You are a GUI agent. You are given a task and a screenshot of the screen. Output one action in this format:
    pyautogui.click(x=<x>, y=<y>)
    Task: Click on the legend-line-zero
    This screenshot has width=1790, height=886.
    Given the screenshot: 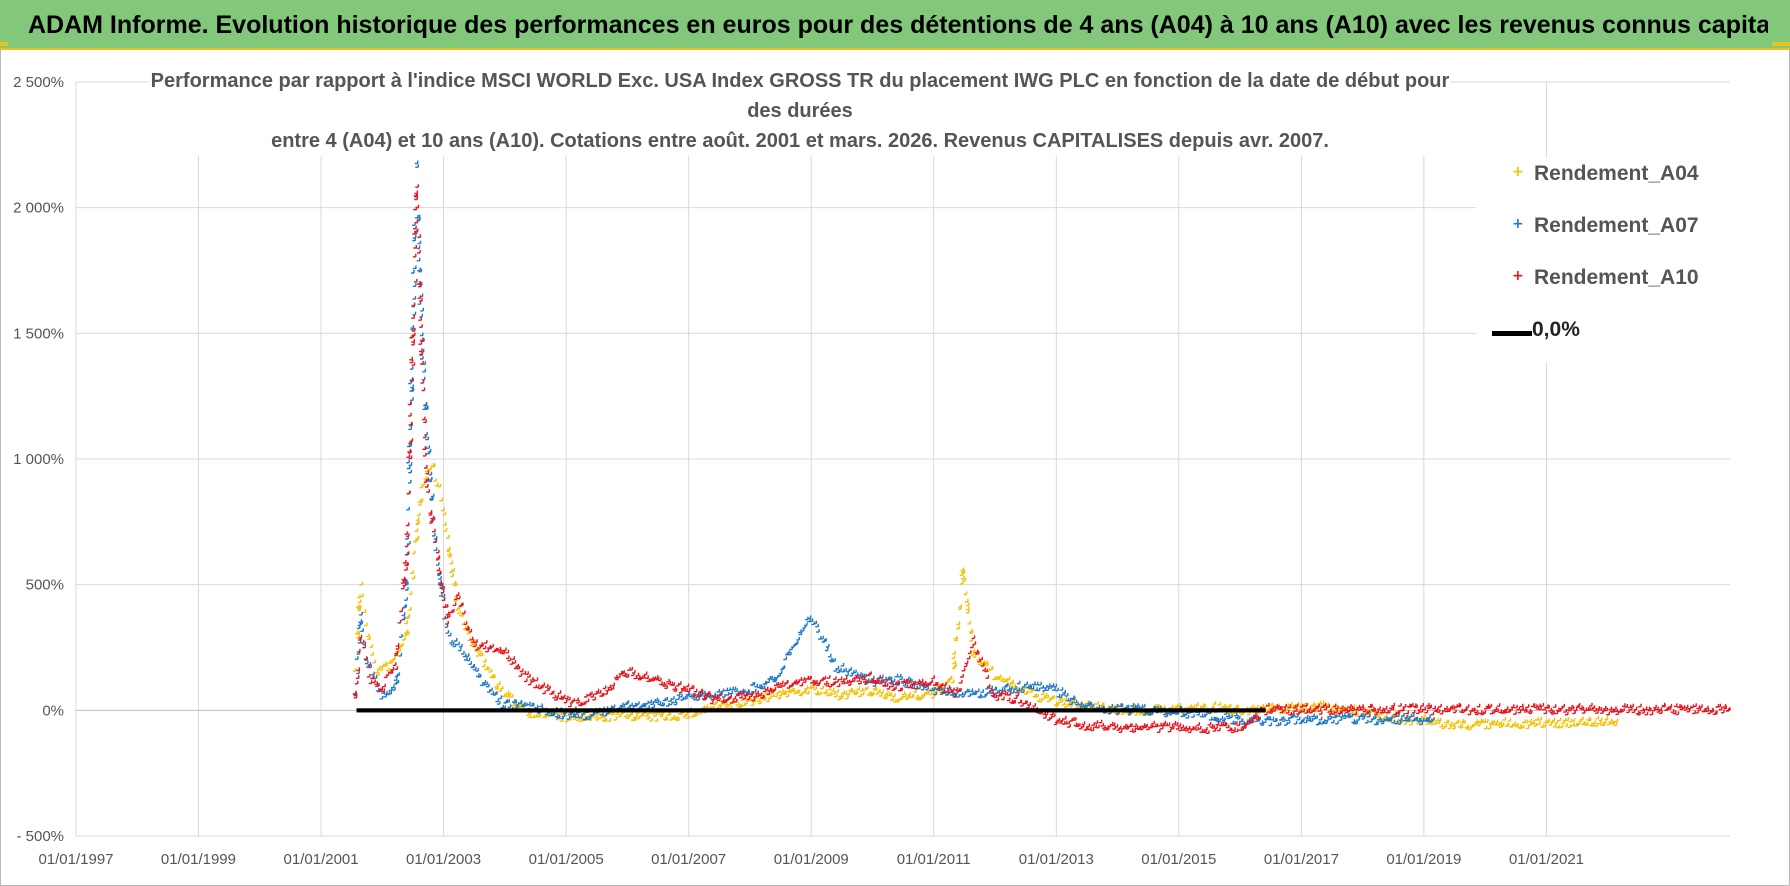 What is the action you would take?
    pyautogui.click(x=1512, y=333)
    